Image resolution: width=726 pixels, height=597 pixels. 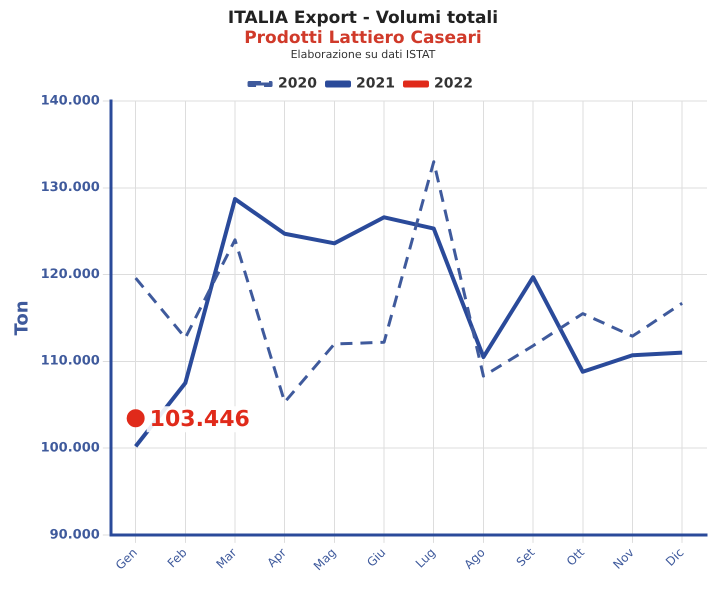 What do you see at coordinates (226, 558) in the screenshot?
I see `x-tick-label: Mar` at bounding box center [226, 558].